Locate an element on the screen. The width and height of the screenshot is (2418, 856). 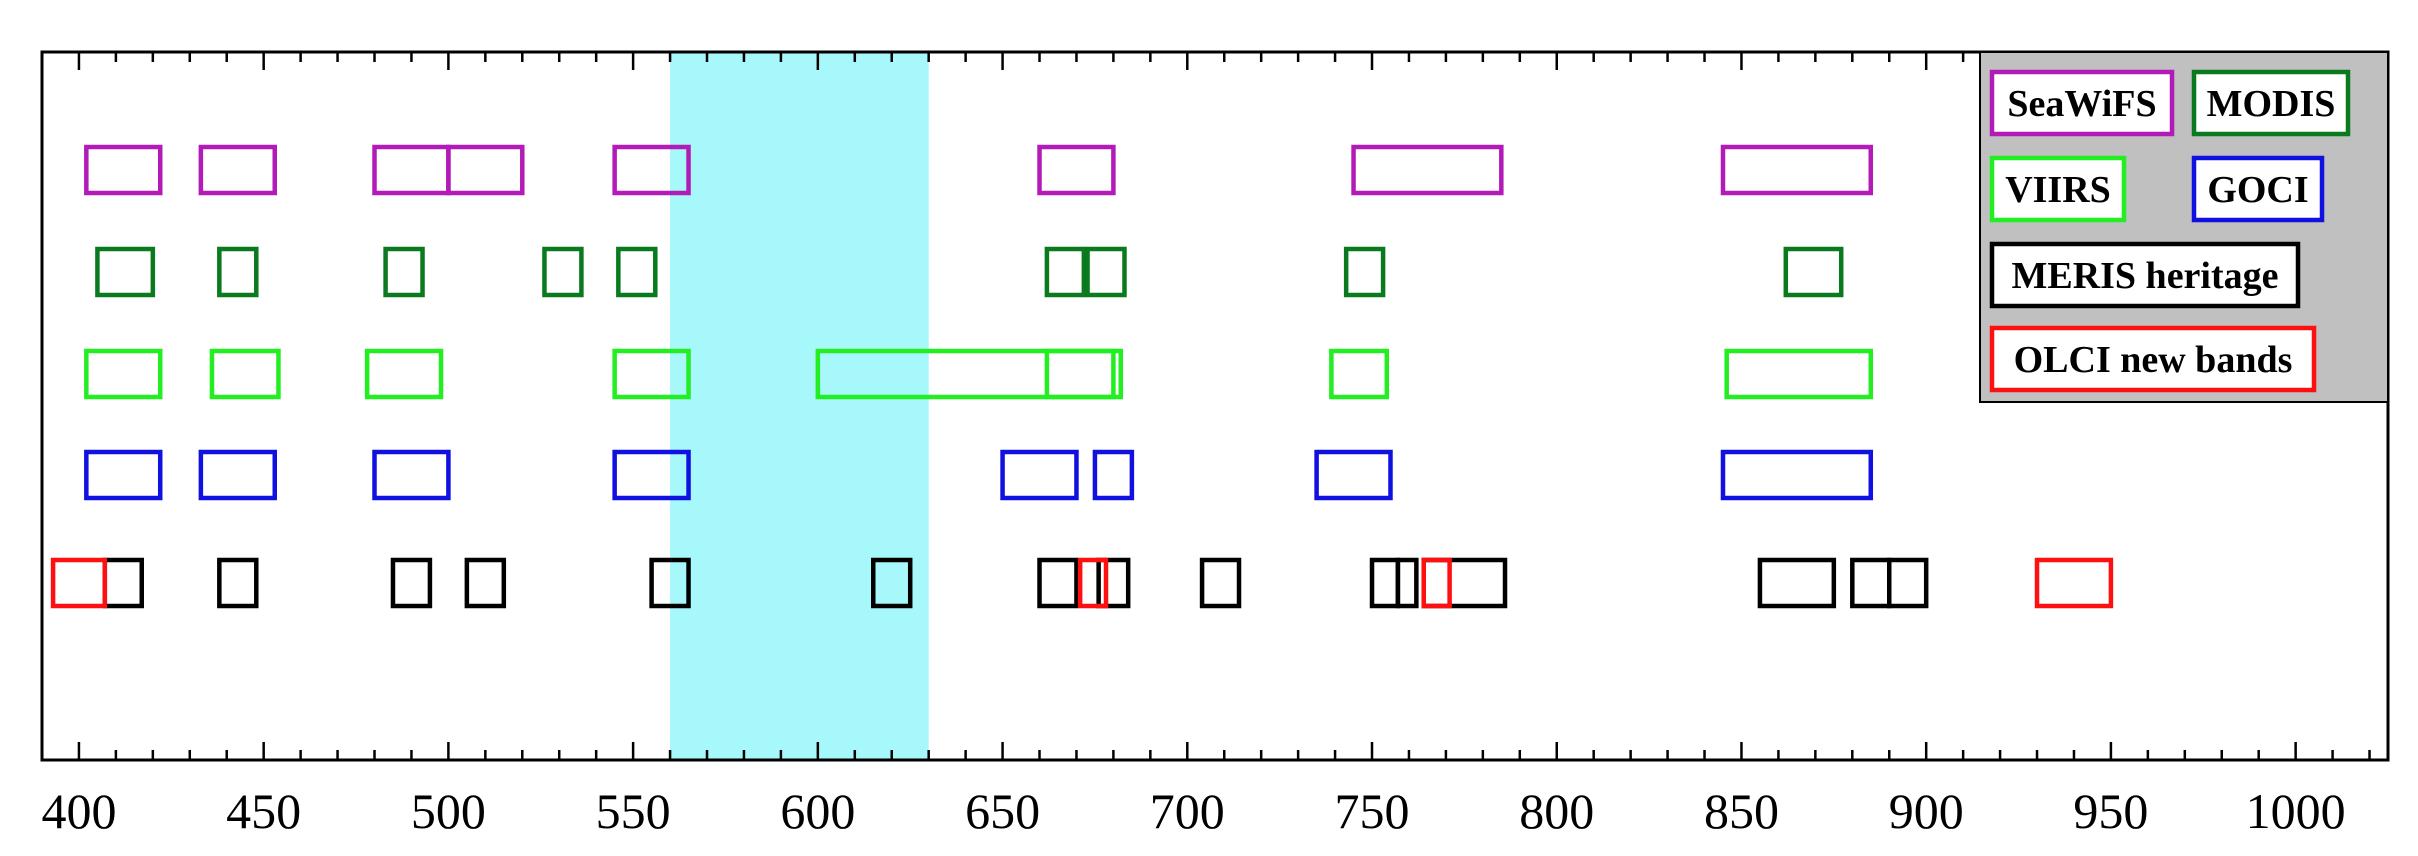
legend-entry-olci: OLCI new bands is located at coordinates (2153, 359).